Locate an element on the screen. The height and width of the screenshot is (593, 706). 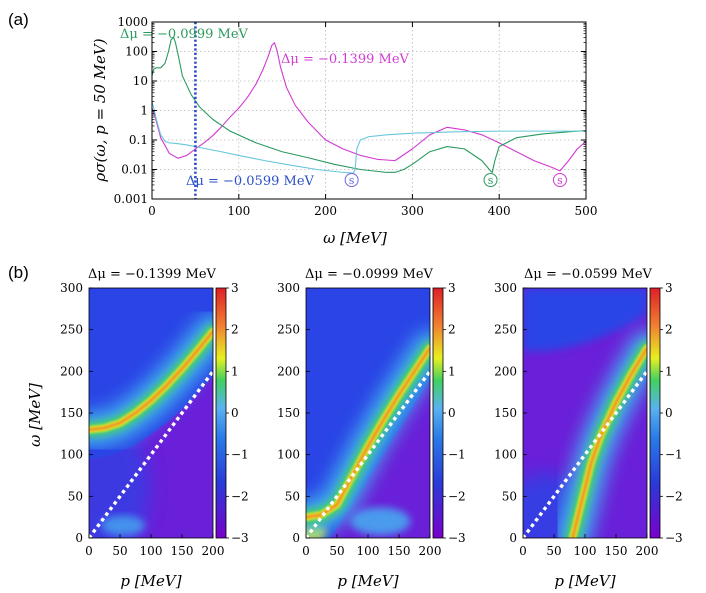
annotation-blue: Δμ = −0.0599 MeV is located at coordinates (250, 181).